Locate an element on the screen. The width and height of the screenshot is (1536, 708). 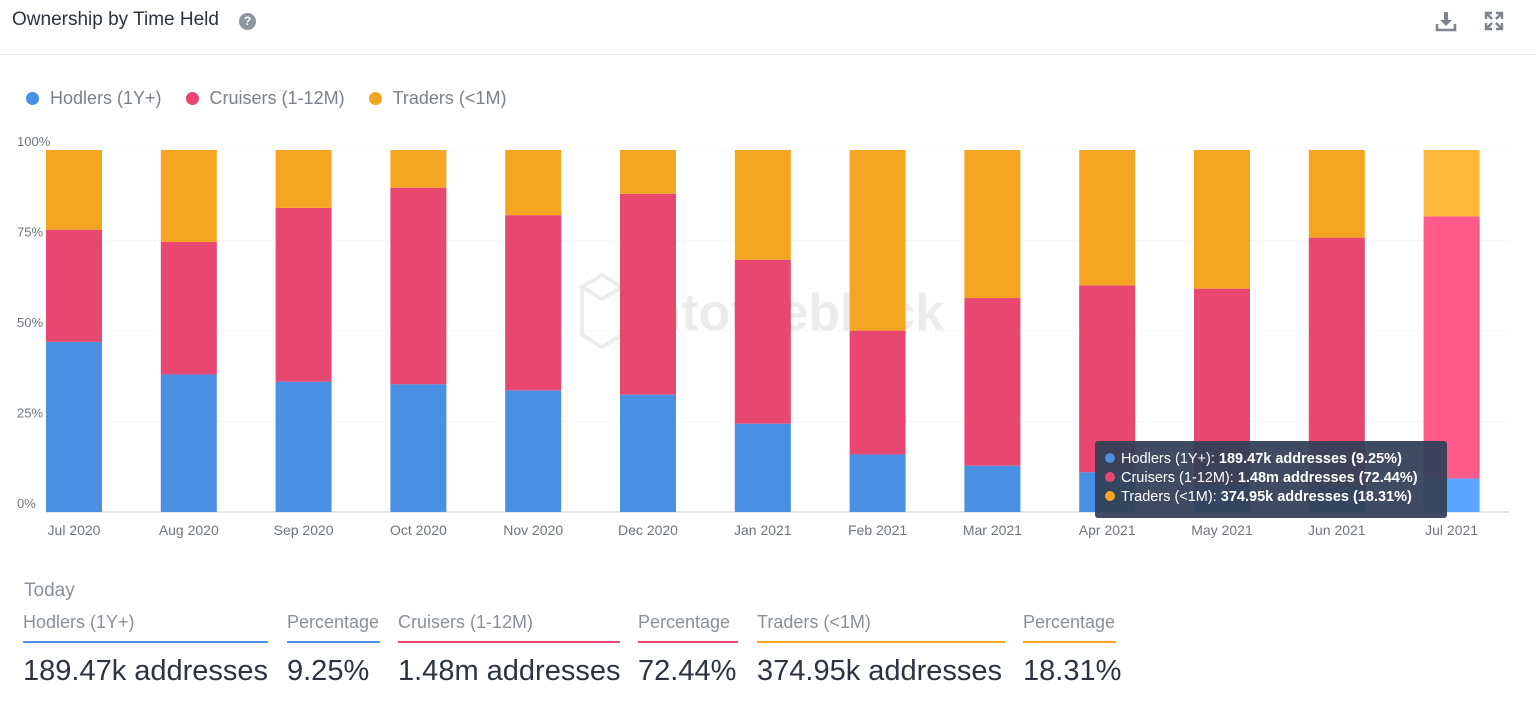
stat-value: 72.44% is located at coordinates (687, 671).